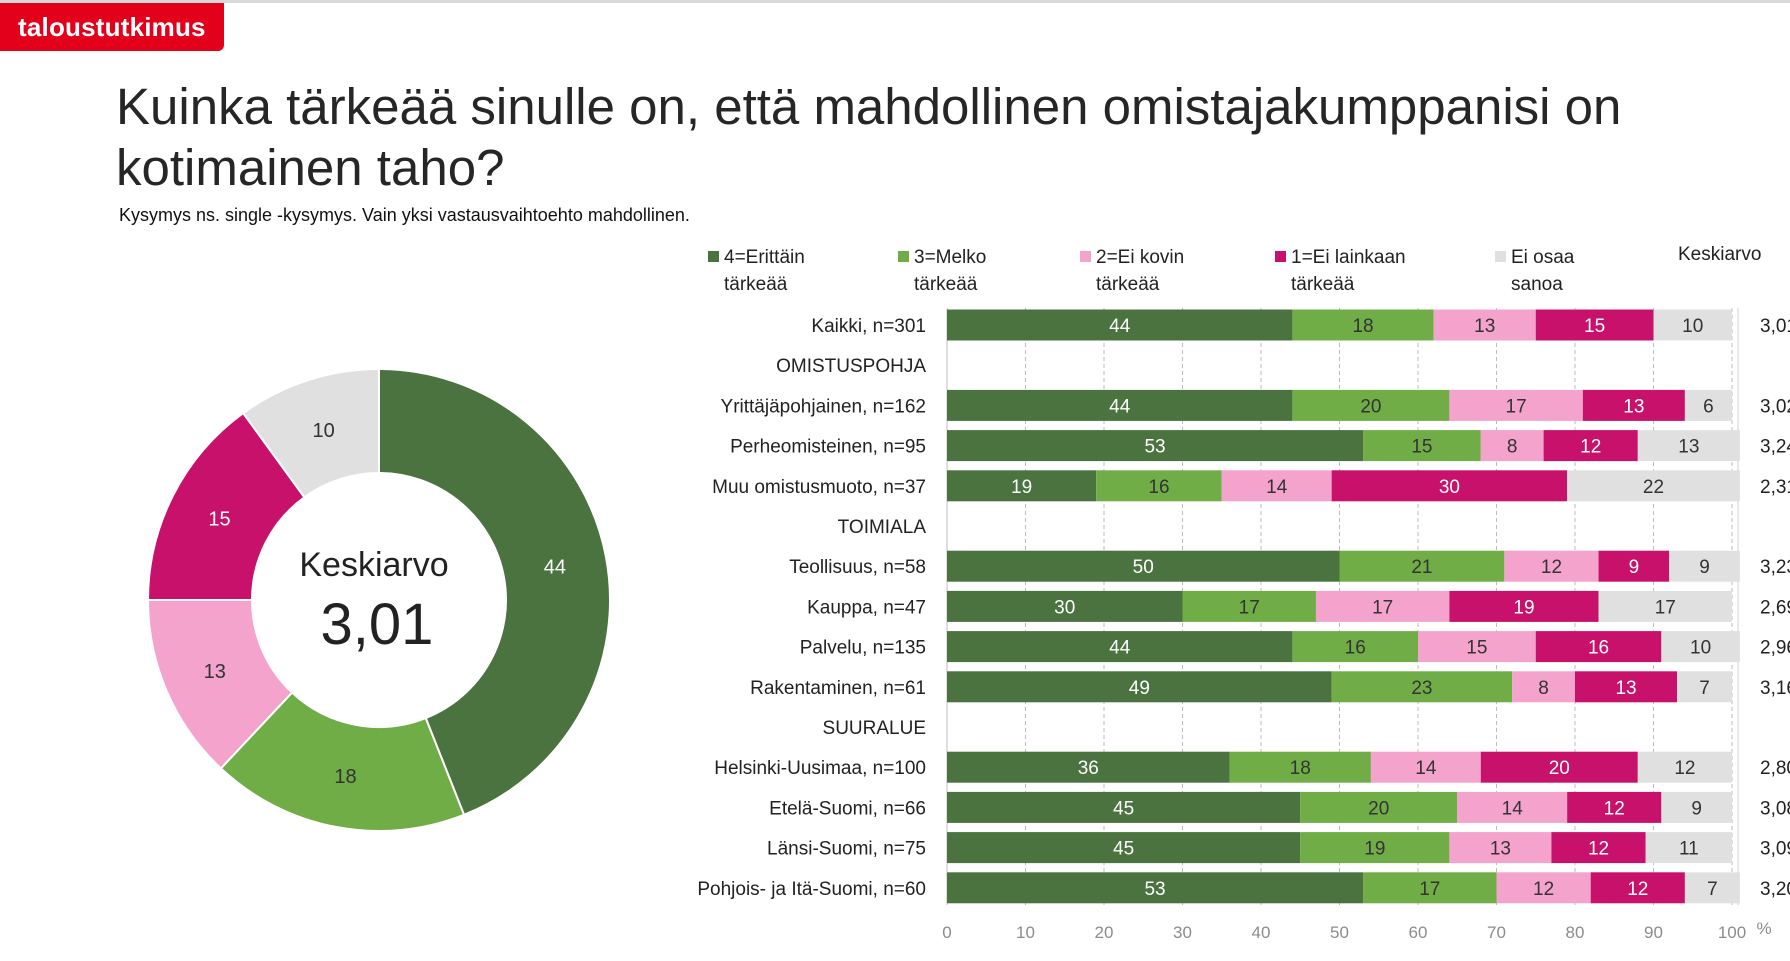 Image resolution: width=1790 pixels, height=961 pixels. What do you see at coordinates (324, 431) in the screenshot?
I see `donut-slice-label: 10` at bounding box center [324, 431].